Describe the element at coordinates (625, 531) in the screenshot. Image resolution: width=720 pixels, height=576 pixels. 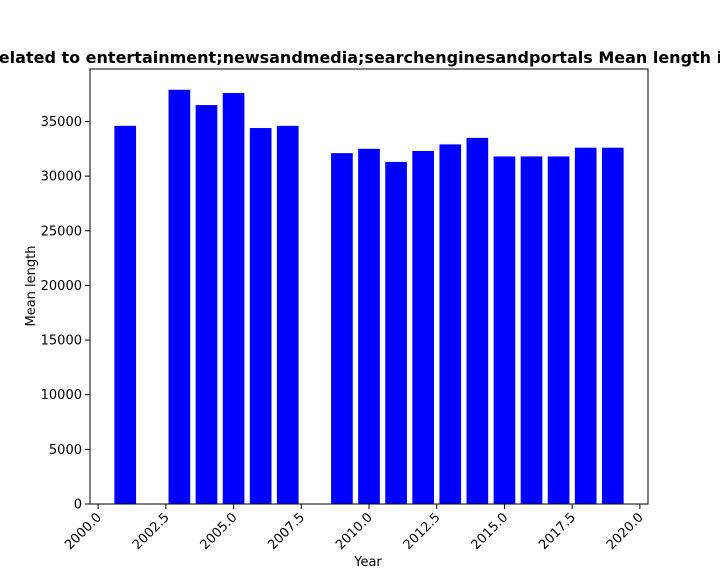
I see `x-tick-label: 2020.0` at that location.